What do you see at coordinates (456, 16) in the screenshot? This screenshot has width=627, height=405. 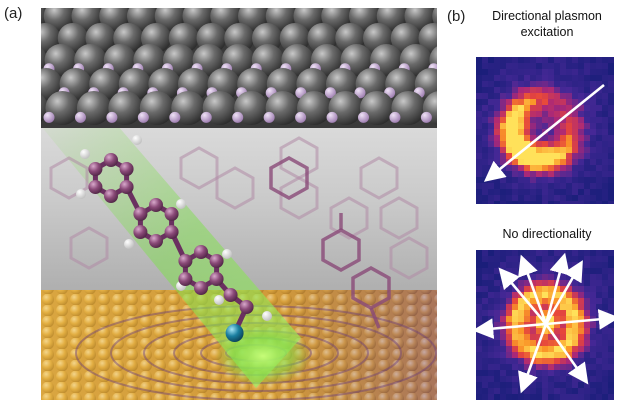 I see `panel-b-label: (b)` at bounding box center [456, 16].